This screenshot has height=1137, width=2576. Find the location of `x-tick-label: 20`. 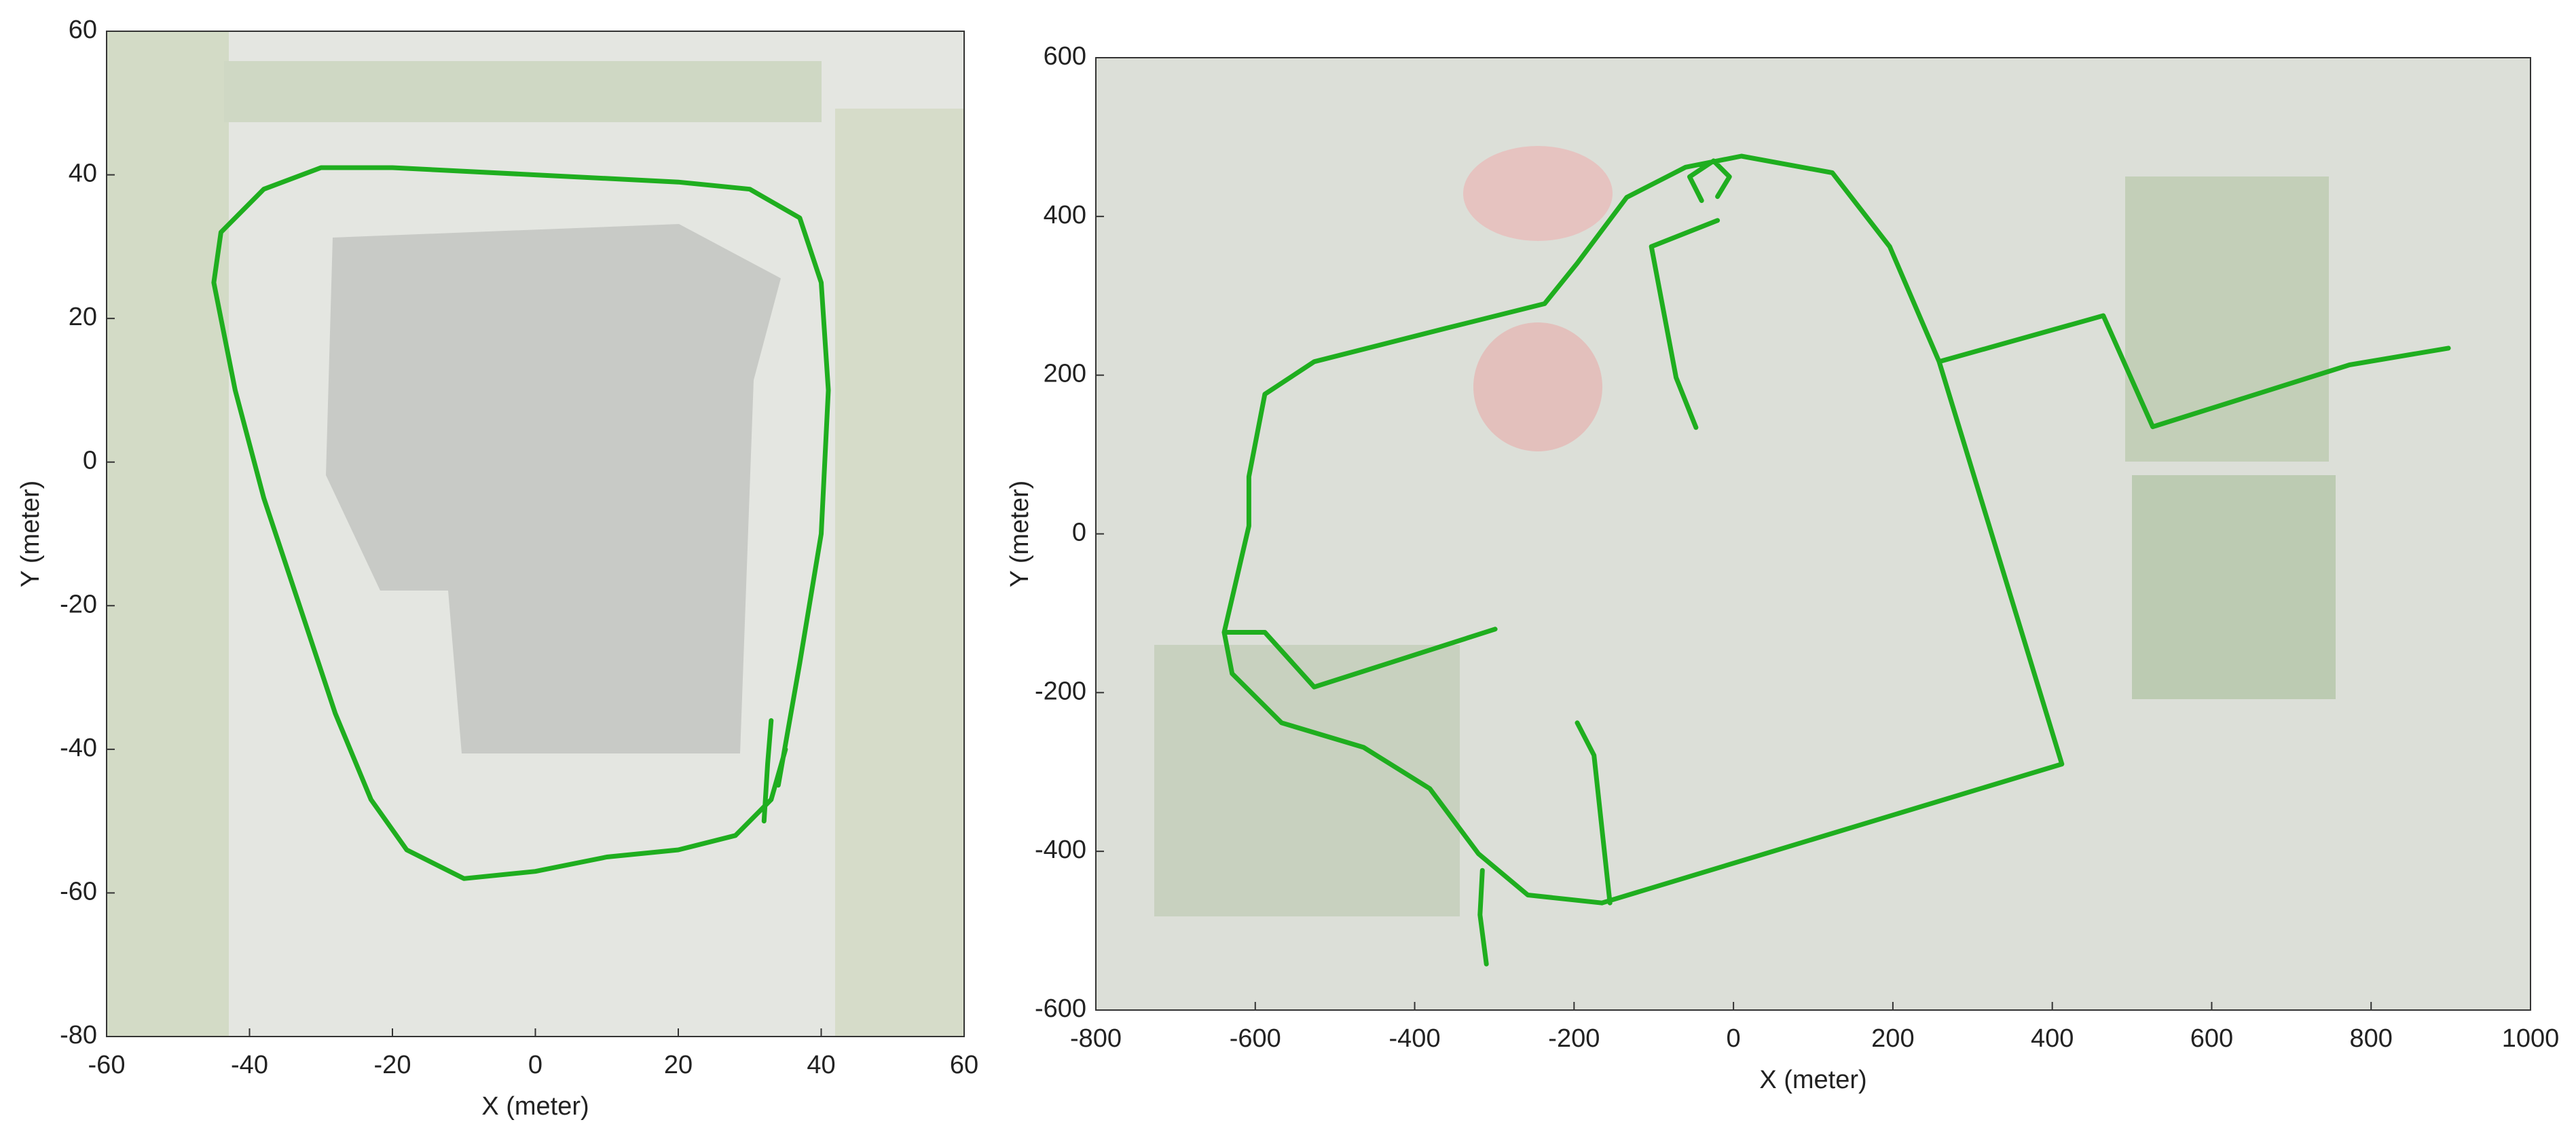

x-tick-label: 20 is located at coordinates (678, 1065).